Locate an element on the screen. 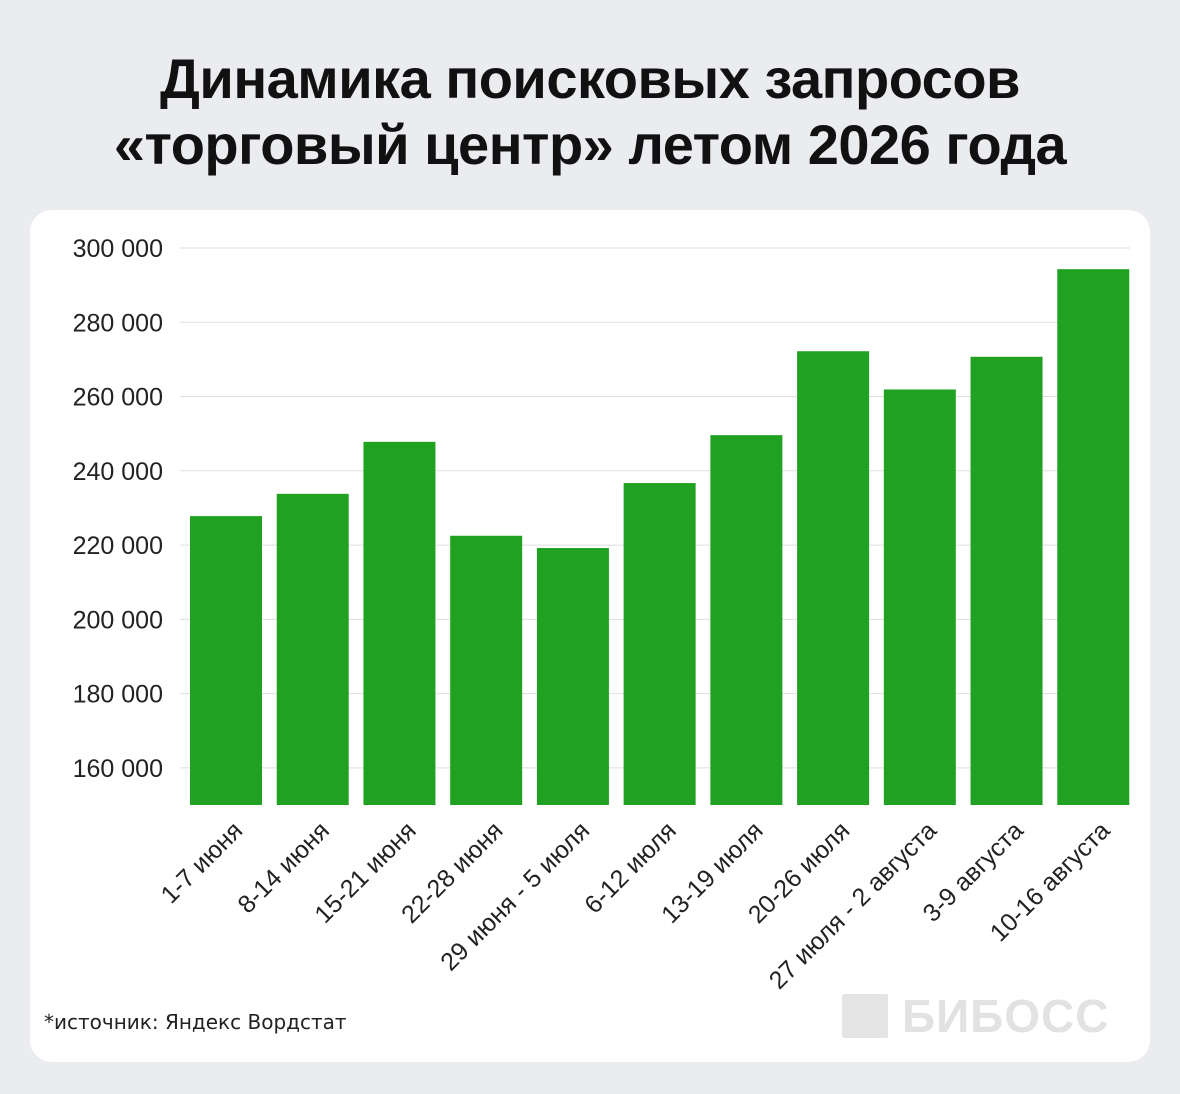 This screenshot has height=1094, width=1180. watermark-text: БИБОСС is located at coordinates (1006, 1016).